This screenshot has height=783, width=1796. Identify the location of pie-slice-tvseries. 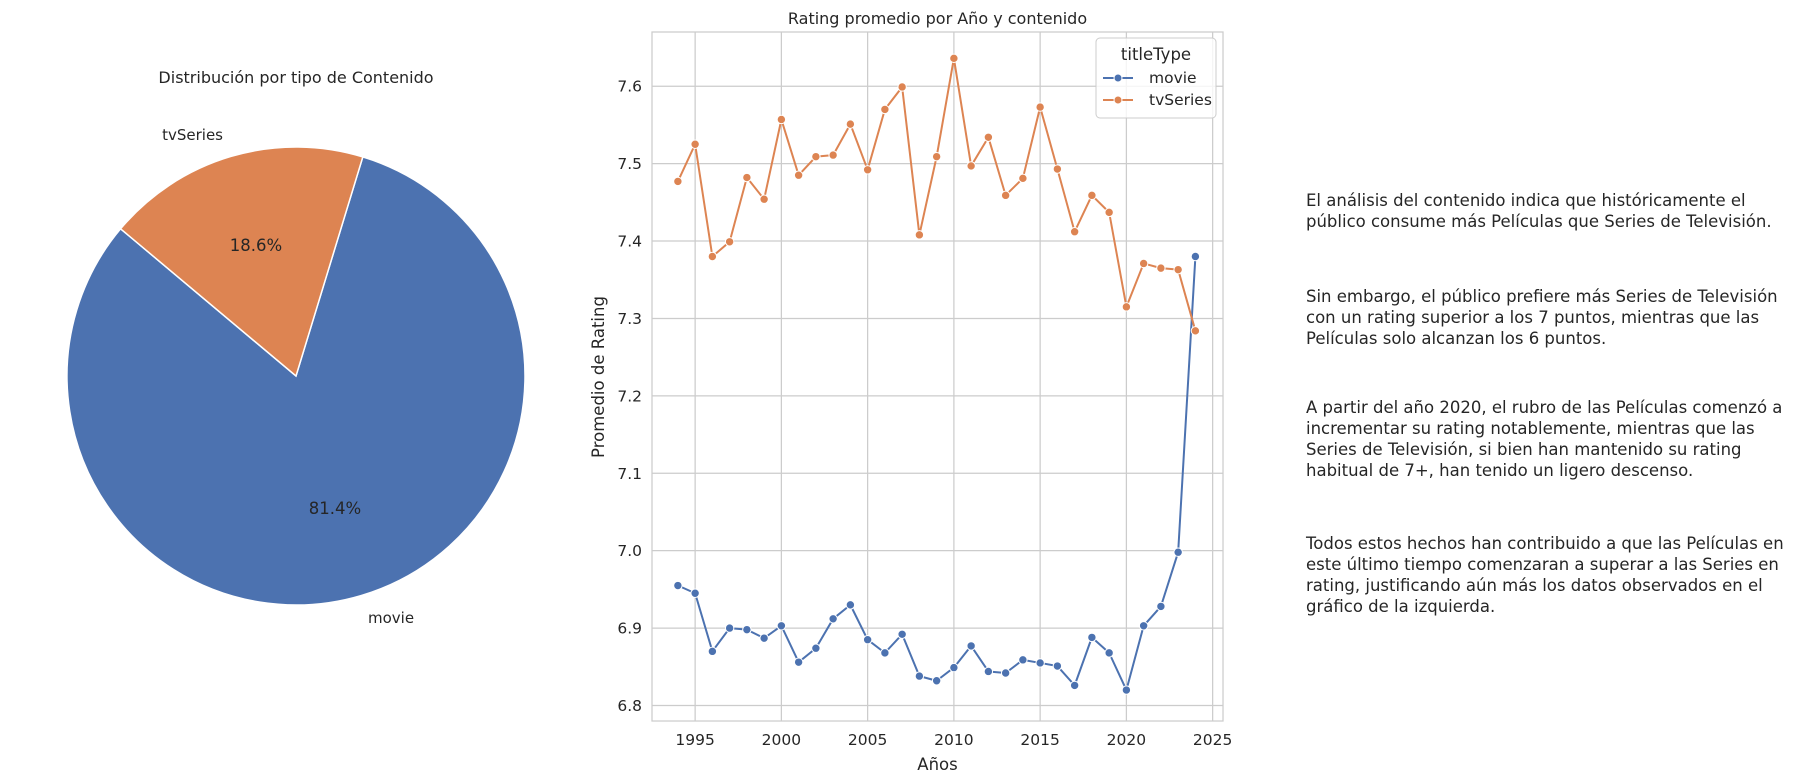
(241, 262).